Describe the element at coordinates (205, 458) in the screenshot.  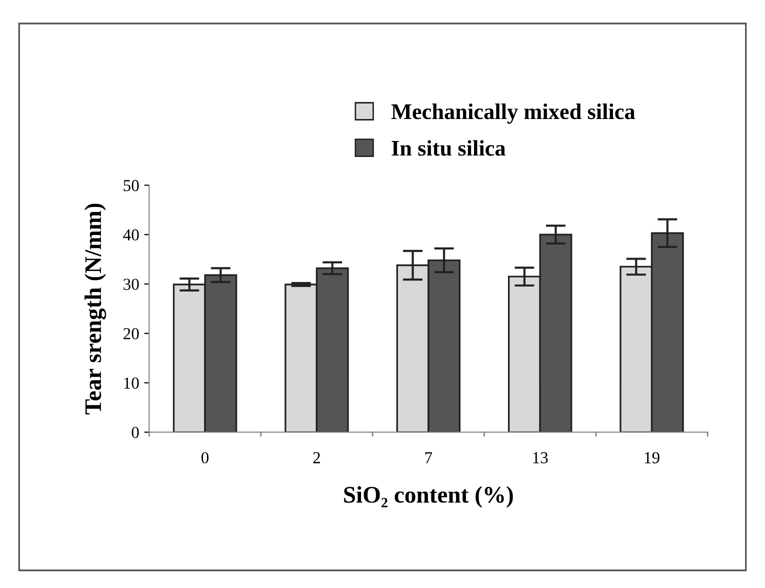
I see `x-tick-label: 0` at that location.